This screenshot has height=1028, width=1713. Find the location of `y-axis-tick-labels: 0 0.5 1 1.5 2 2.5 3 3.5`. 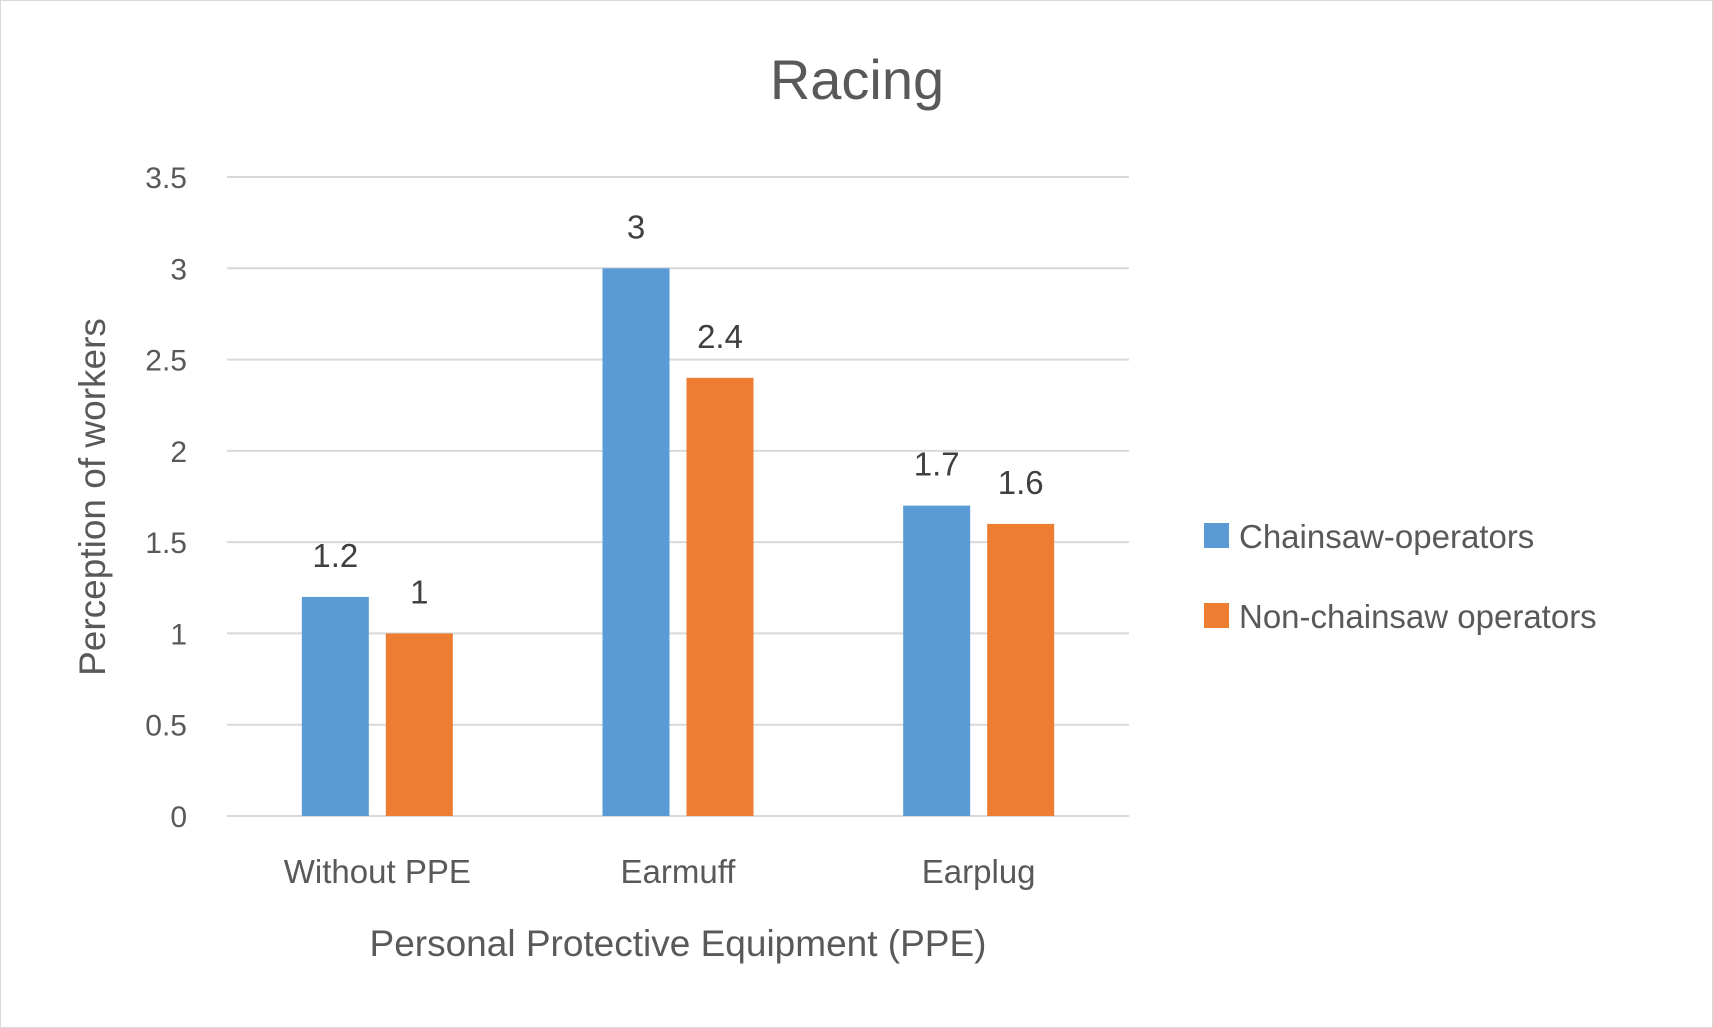

y-axis-tick-labels: 0 0.5 1 1.5 2 2.5 3 3.5 is located at coordinates (166, 498).